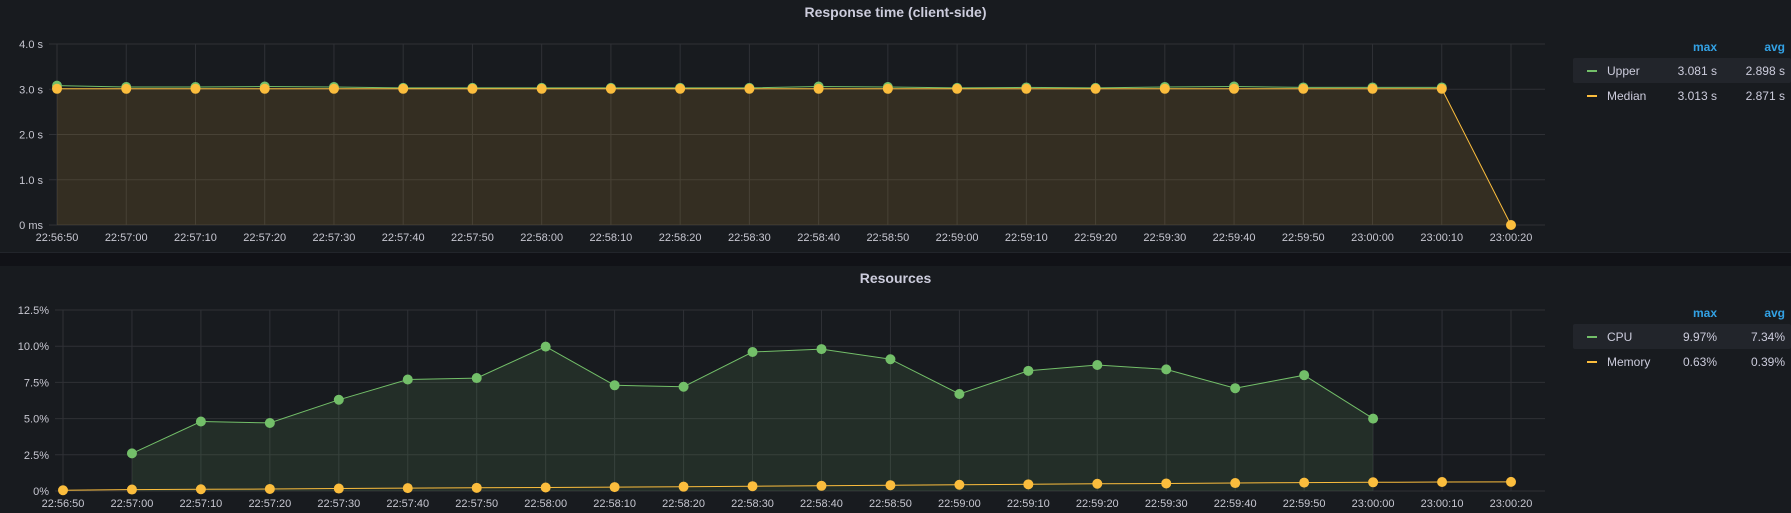 Image resolution: width=1791 pixels, height=513 pixels. I want to click on series-line-memory, so click(787, 486).